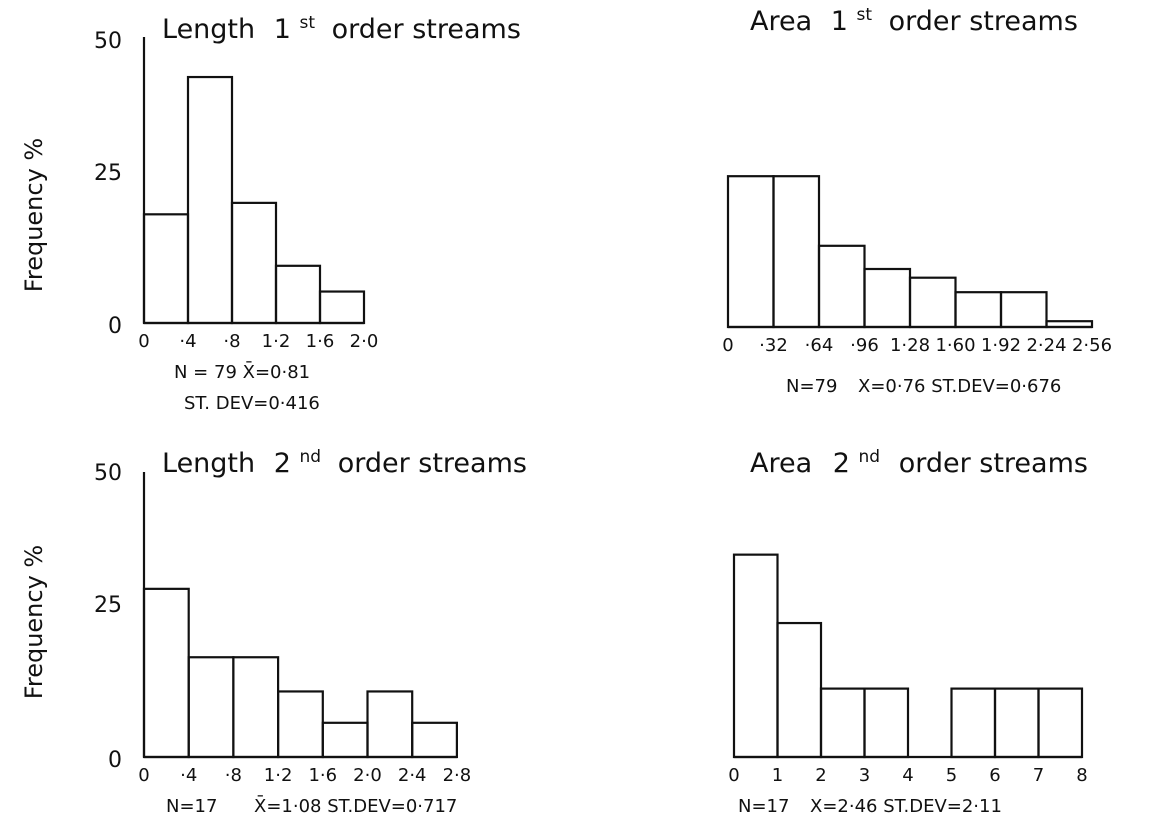  Describe the element at coordinates (34, 622) in the screenshot. I see `y-axis-label-bottom: Frequency %` at that location.